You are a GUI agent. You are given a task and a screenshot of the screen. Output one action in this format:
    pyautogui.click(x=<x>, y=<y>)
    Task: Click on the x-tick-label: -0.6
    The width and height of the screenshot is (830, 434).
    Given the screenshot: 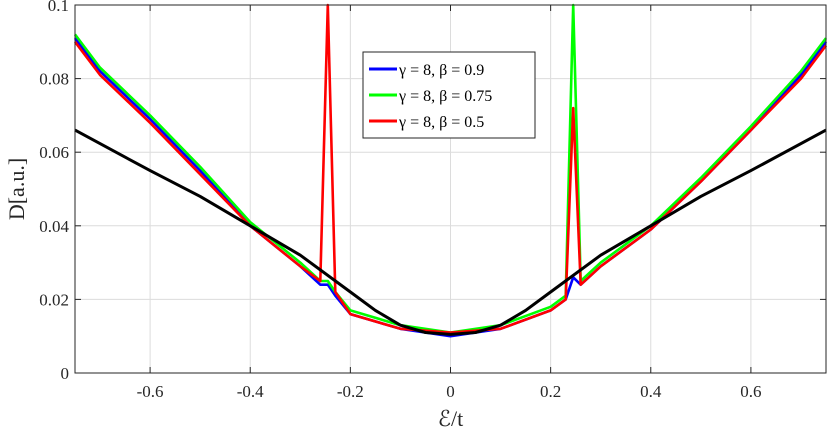 What is the action you would take?
    pyautogui.click(x=150, y=391)
    